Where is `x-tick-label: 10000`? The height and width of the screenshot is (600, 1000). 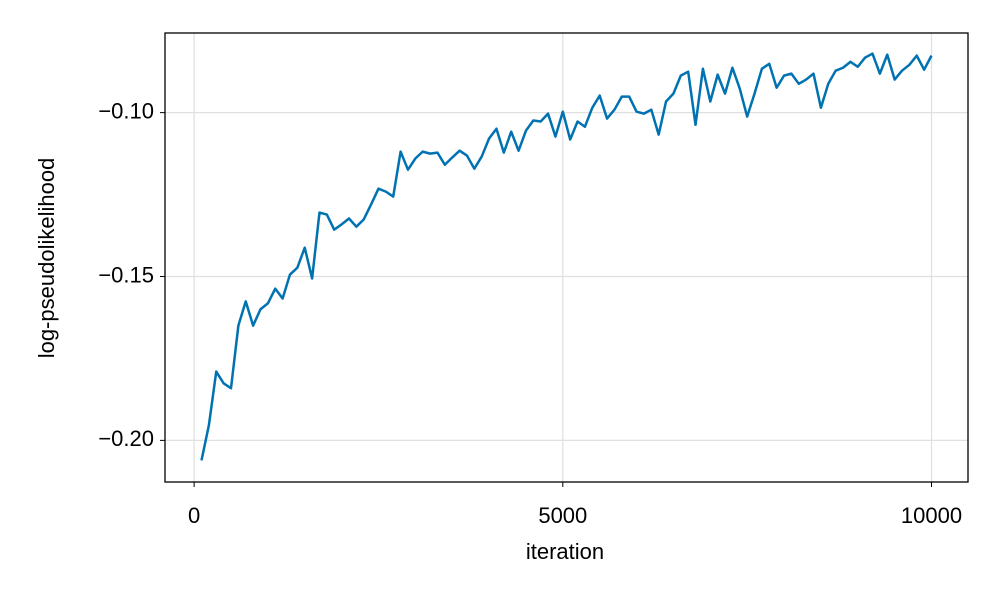
x-tick-label: 10000 is located at coordinates (931, 515).